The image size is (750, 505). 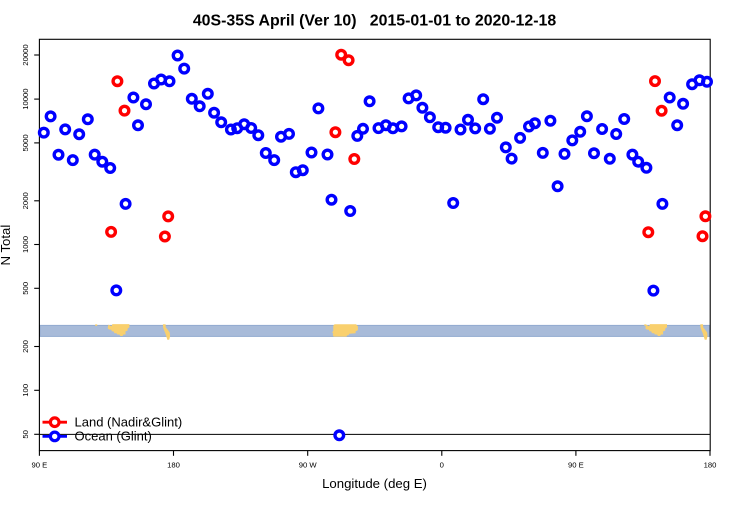 I want to click on svg-text: 1000, so click(x=25, y=244).